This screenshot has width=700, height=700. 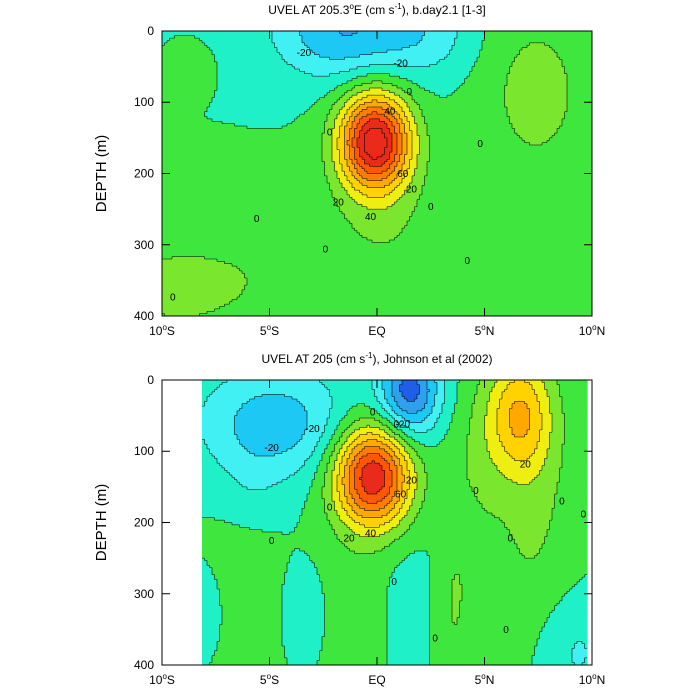 What do you see at coordinates (376, 9) in the screenshot?
I see `top-title: UVEL AT 205.3oE (cm s-1), b.day2.1 [1-3]` at bounding box center [376, 9].